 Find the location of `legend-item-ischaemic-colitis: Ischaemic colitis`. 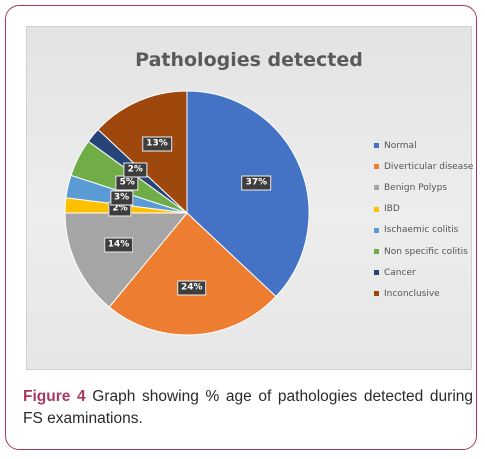

legend-item-ischaemic-colitis: Ischaemic colitis is located at coordinates (423, 230).